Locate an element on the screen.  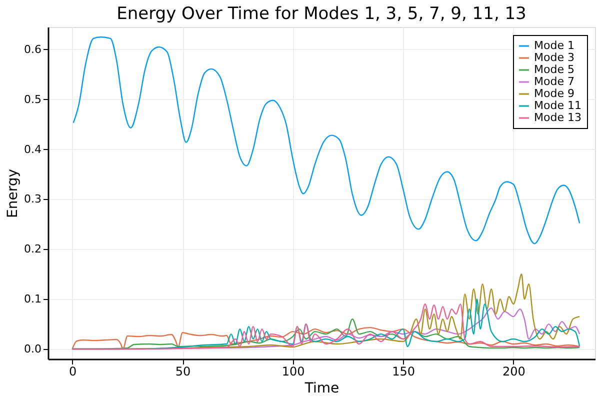
line-series is located at coordinates (326, 338).